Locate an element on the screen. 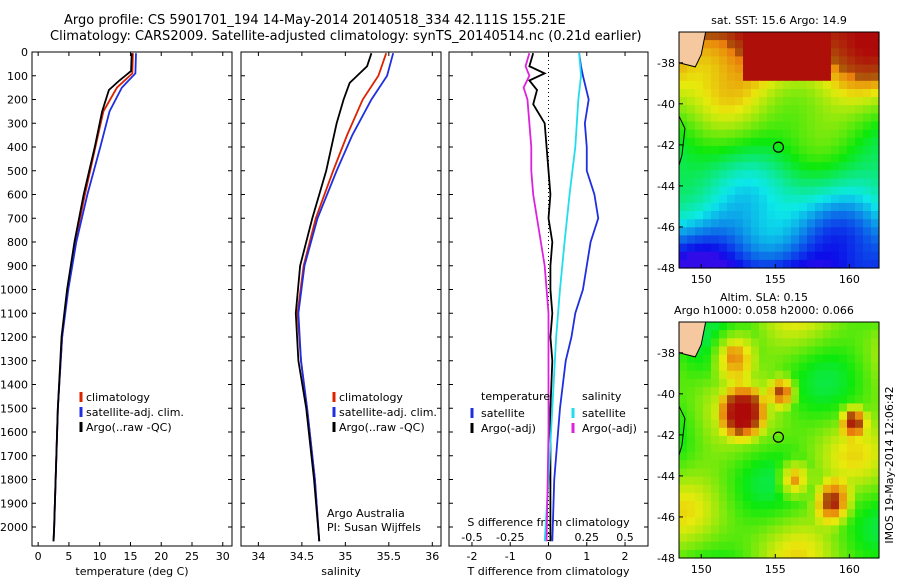  salinity-xtick-label: 35.5 is located at coordinates (389, 556).